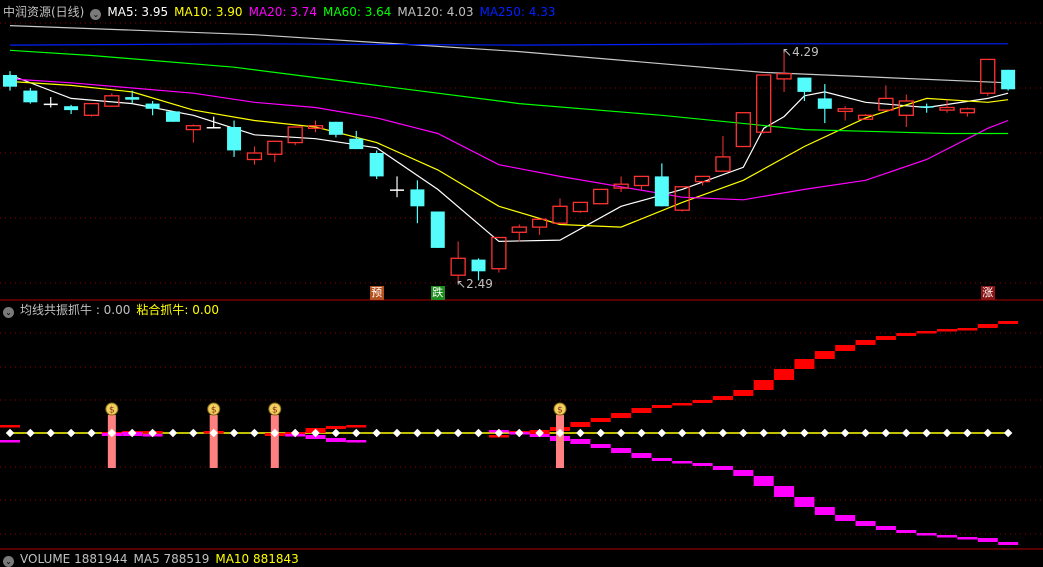  I want to click on ma-legend-0: MA5: 3.95, so click(138, 12).